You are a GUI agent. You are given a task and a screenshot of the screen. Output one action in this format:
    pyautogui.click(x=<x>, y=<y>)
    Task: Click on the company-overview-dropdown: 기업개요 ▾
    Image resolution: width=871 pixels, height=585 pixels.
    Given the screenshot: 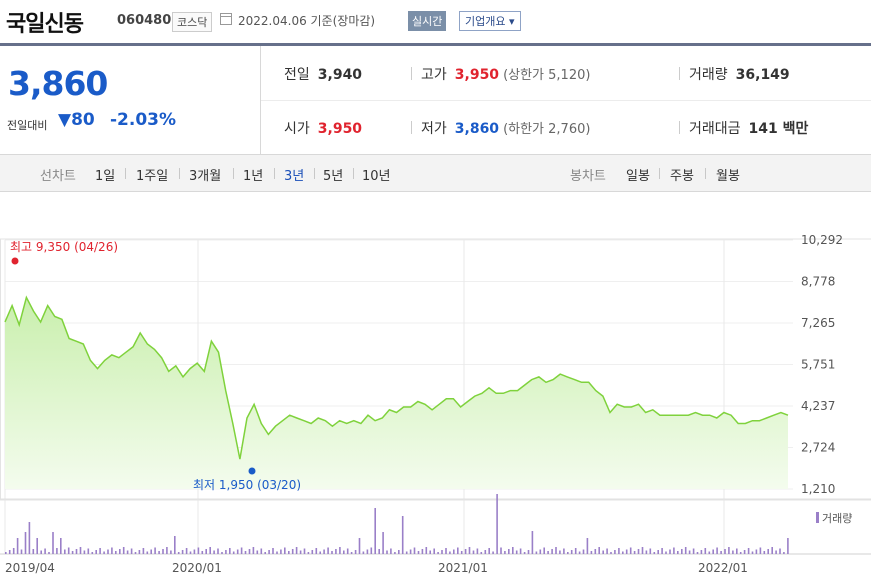 What is the action you would take?
    pyautogui.click(x=490, y=21)
    